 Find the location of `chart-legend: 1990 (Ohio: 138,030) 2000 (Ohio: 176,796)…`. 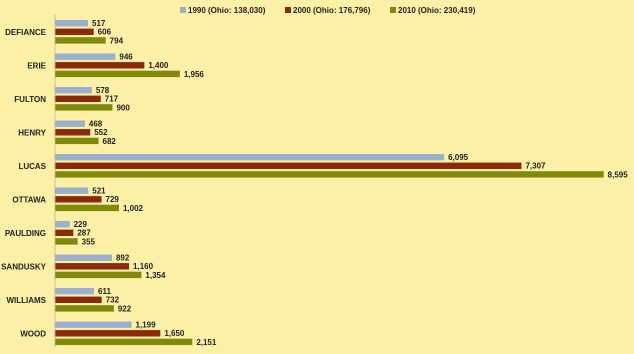

chart-legend: 1990 (Ohio: 138,030) 2000 (Ohio: 176,796)… is located at coordinates (328, 10).